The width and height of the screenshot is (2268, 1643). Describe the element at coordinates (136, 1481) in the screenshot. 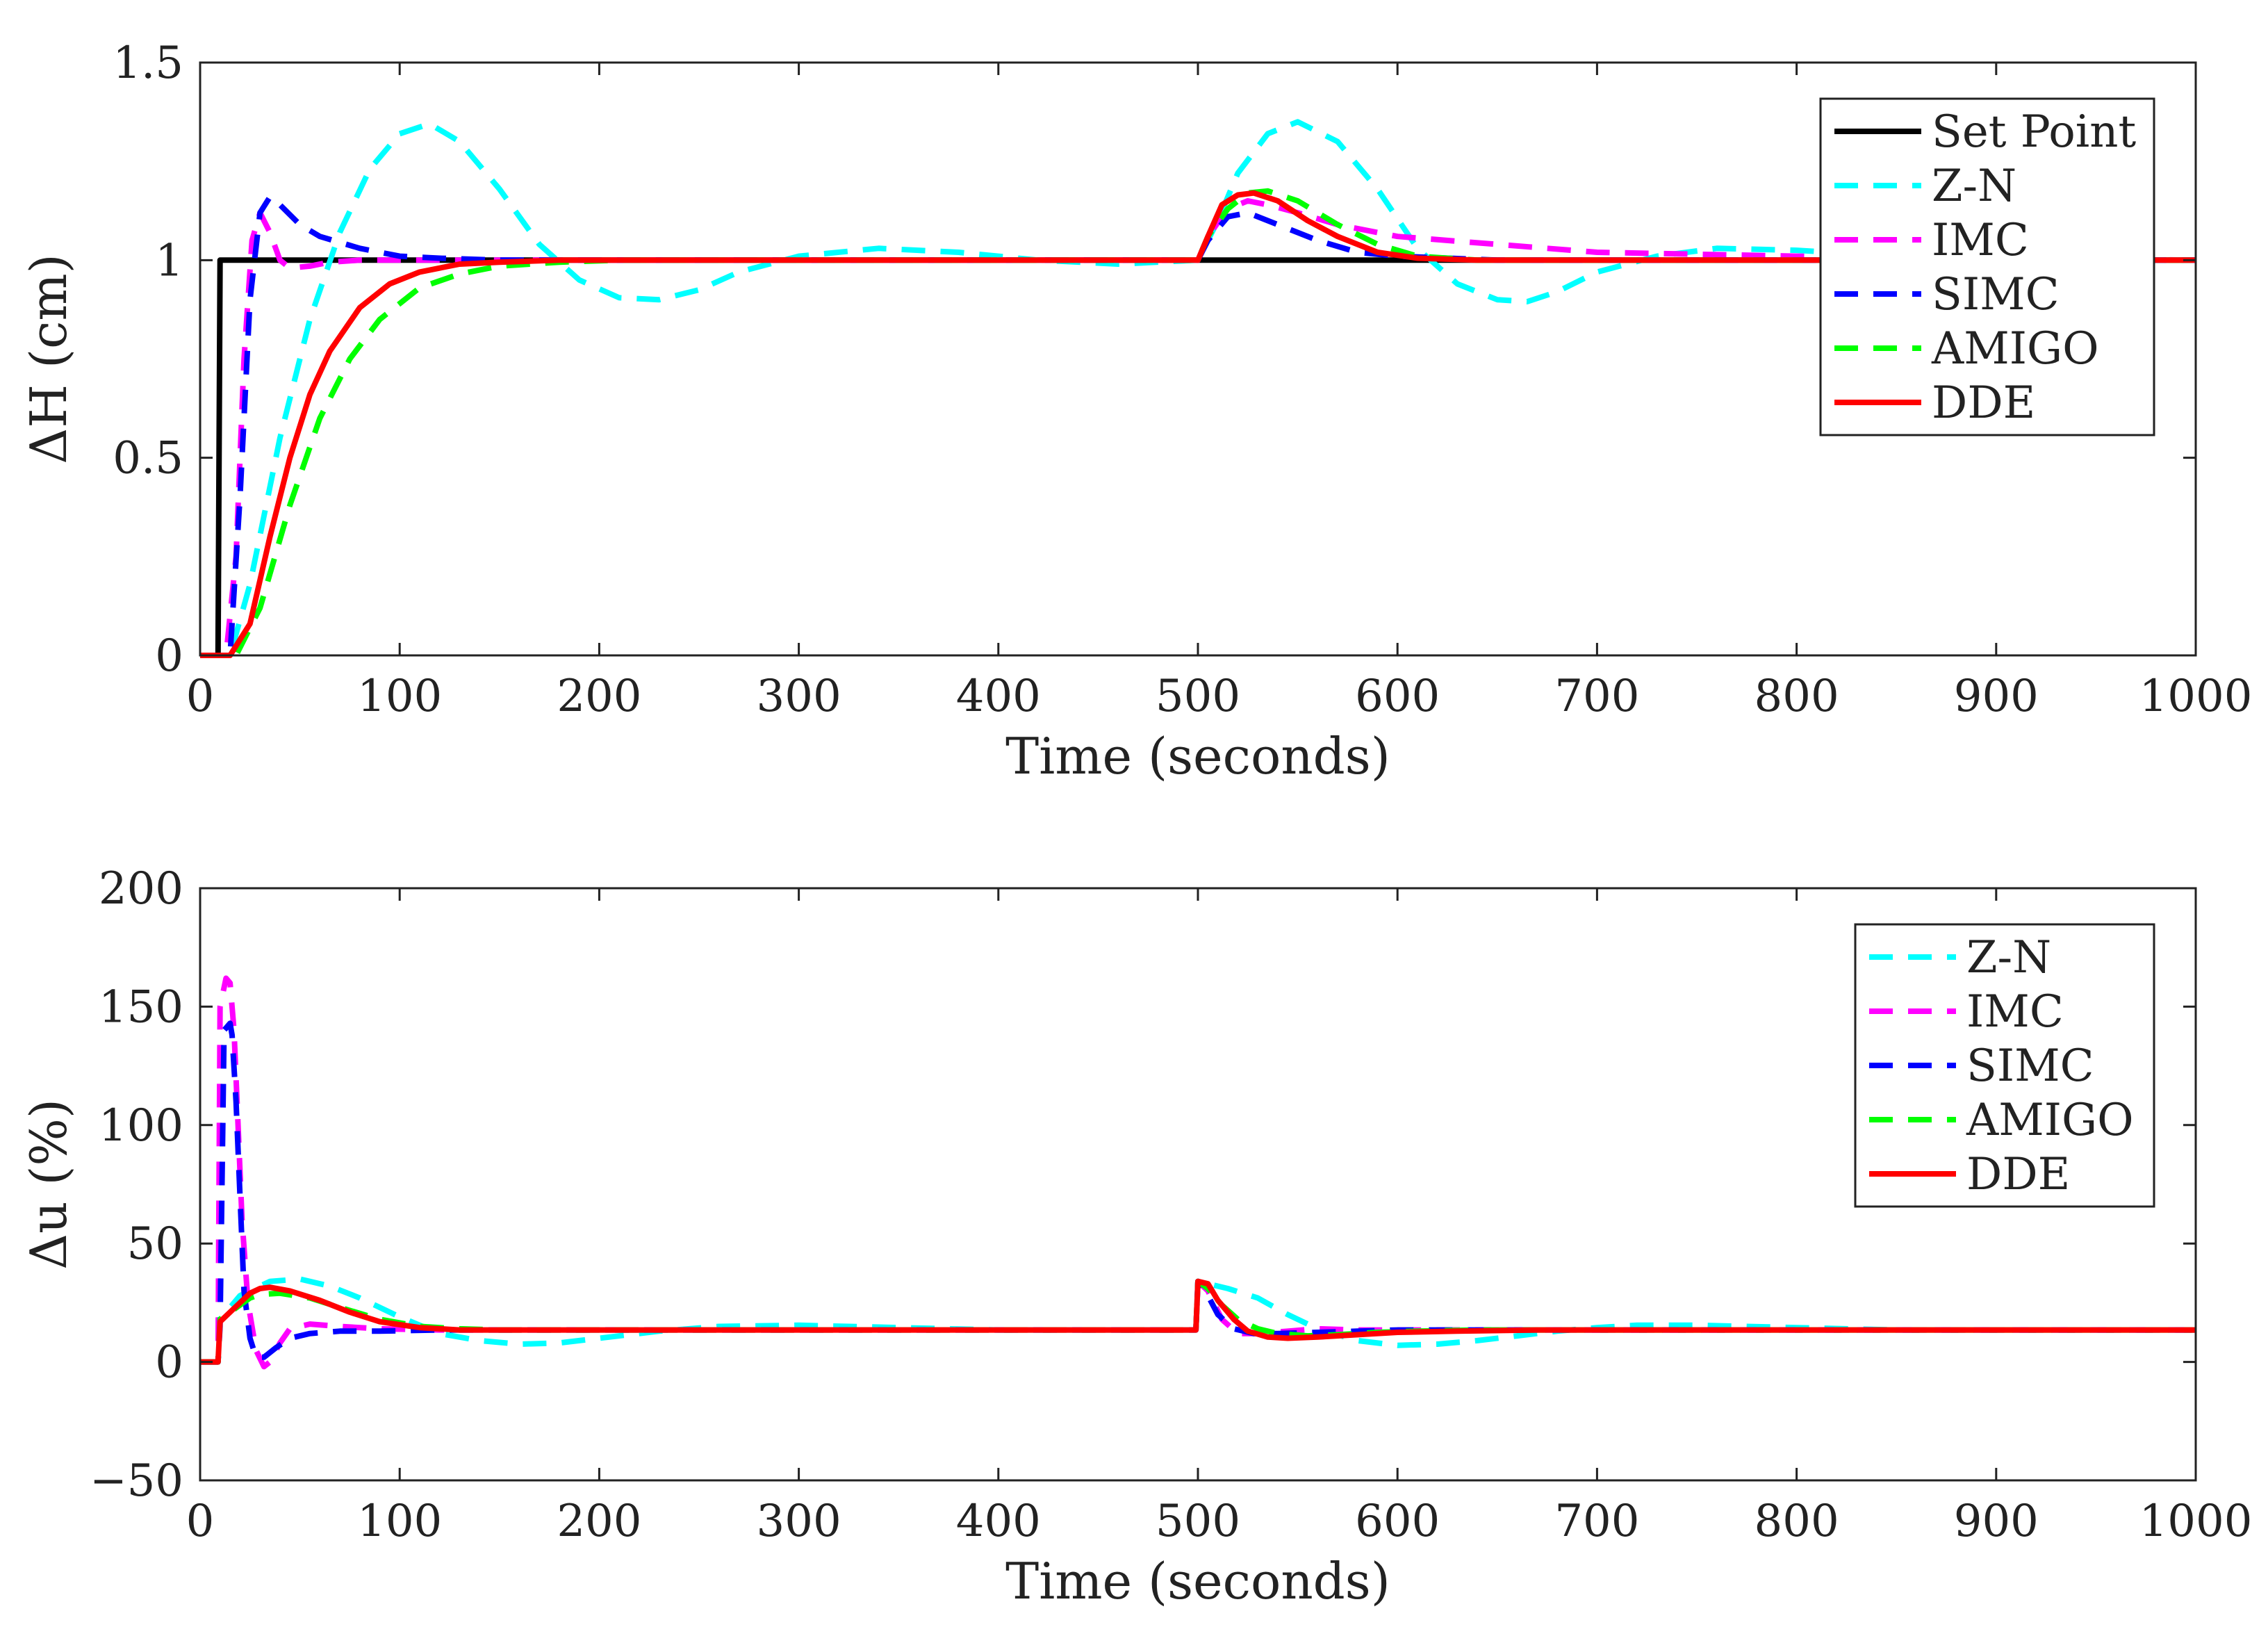

I see `y-tick-label: −50` at that location.